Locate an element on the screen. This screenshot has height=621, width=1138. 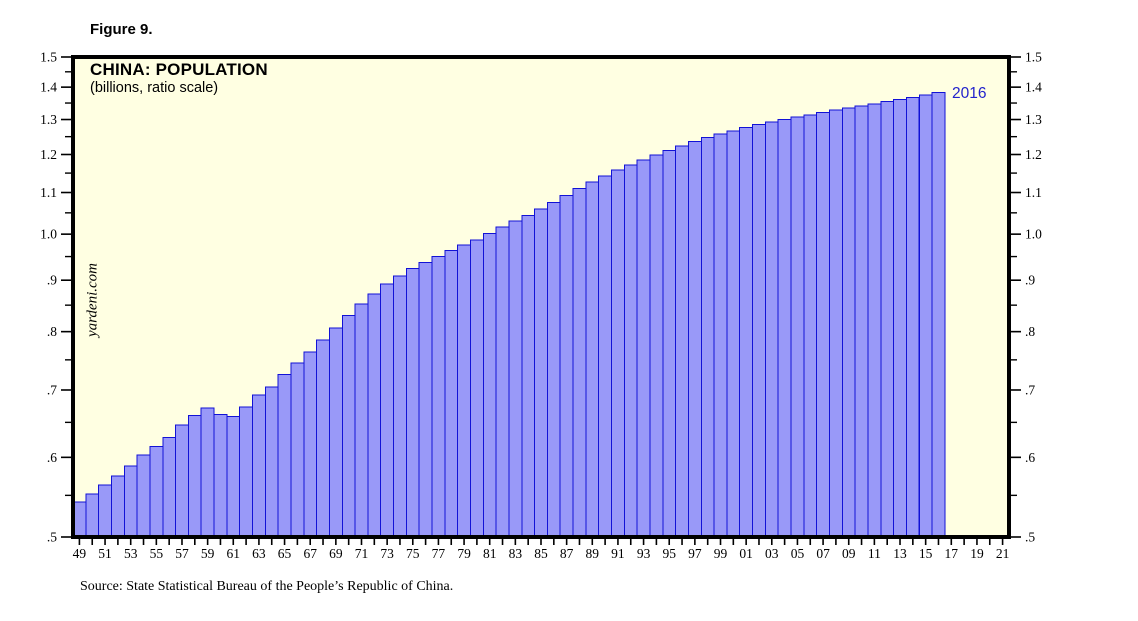
bar-1976 is located at coordinates (425, 400).